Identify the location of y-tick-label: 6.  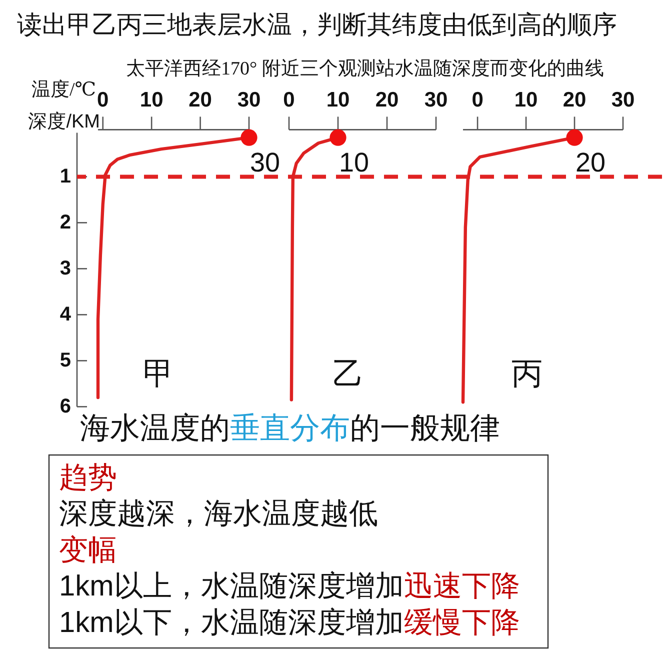
(65, 407).